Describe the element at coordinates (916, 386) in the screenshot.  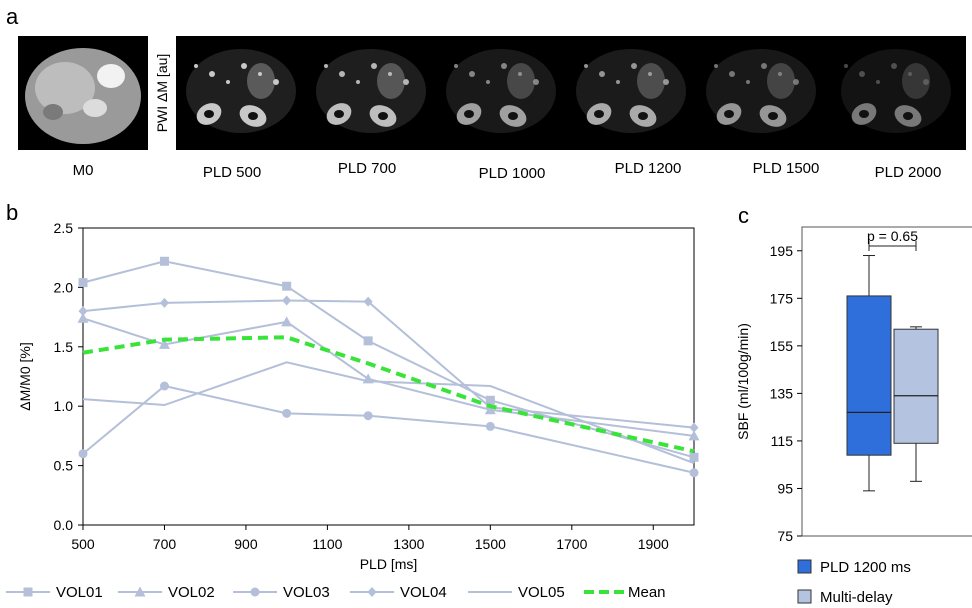
I see `box-iqr` at that location.